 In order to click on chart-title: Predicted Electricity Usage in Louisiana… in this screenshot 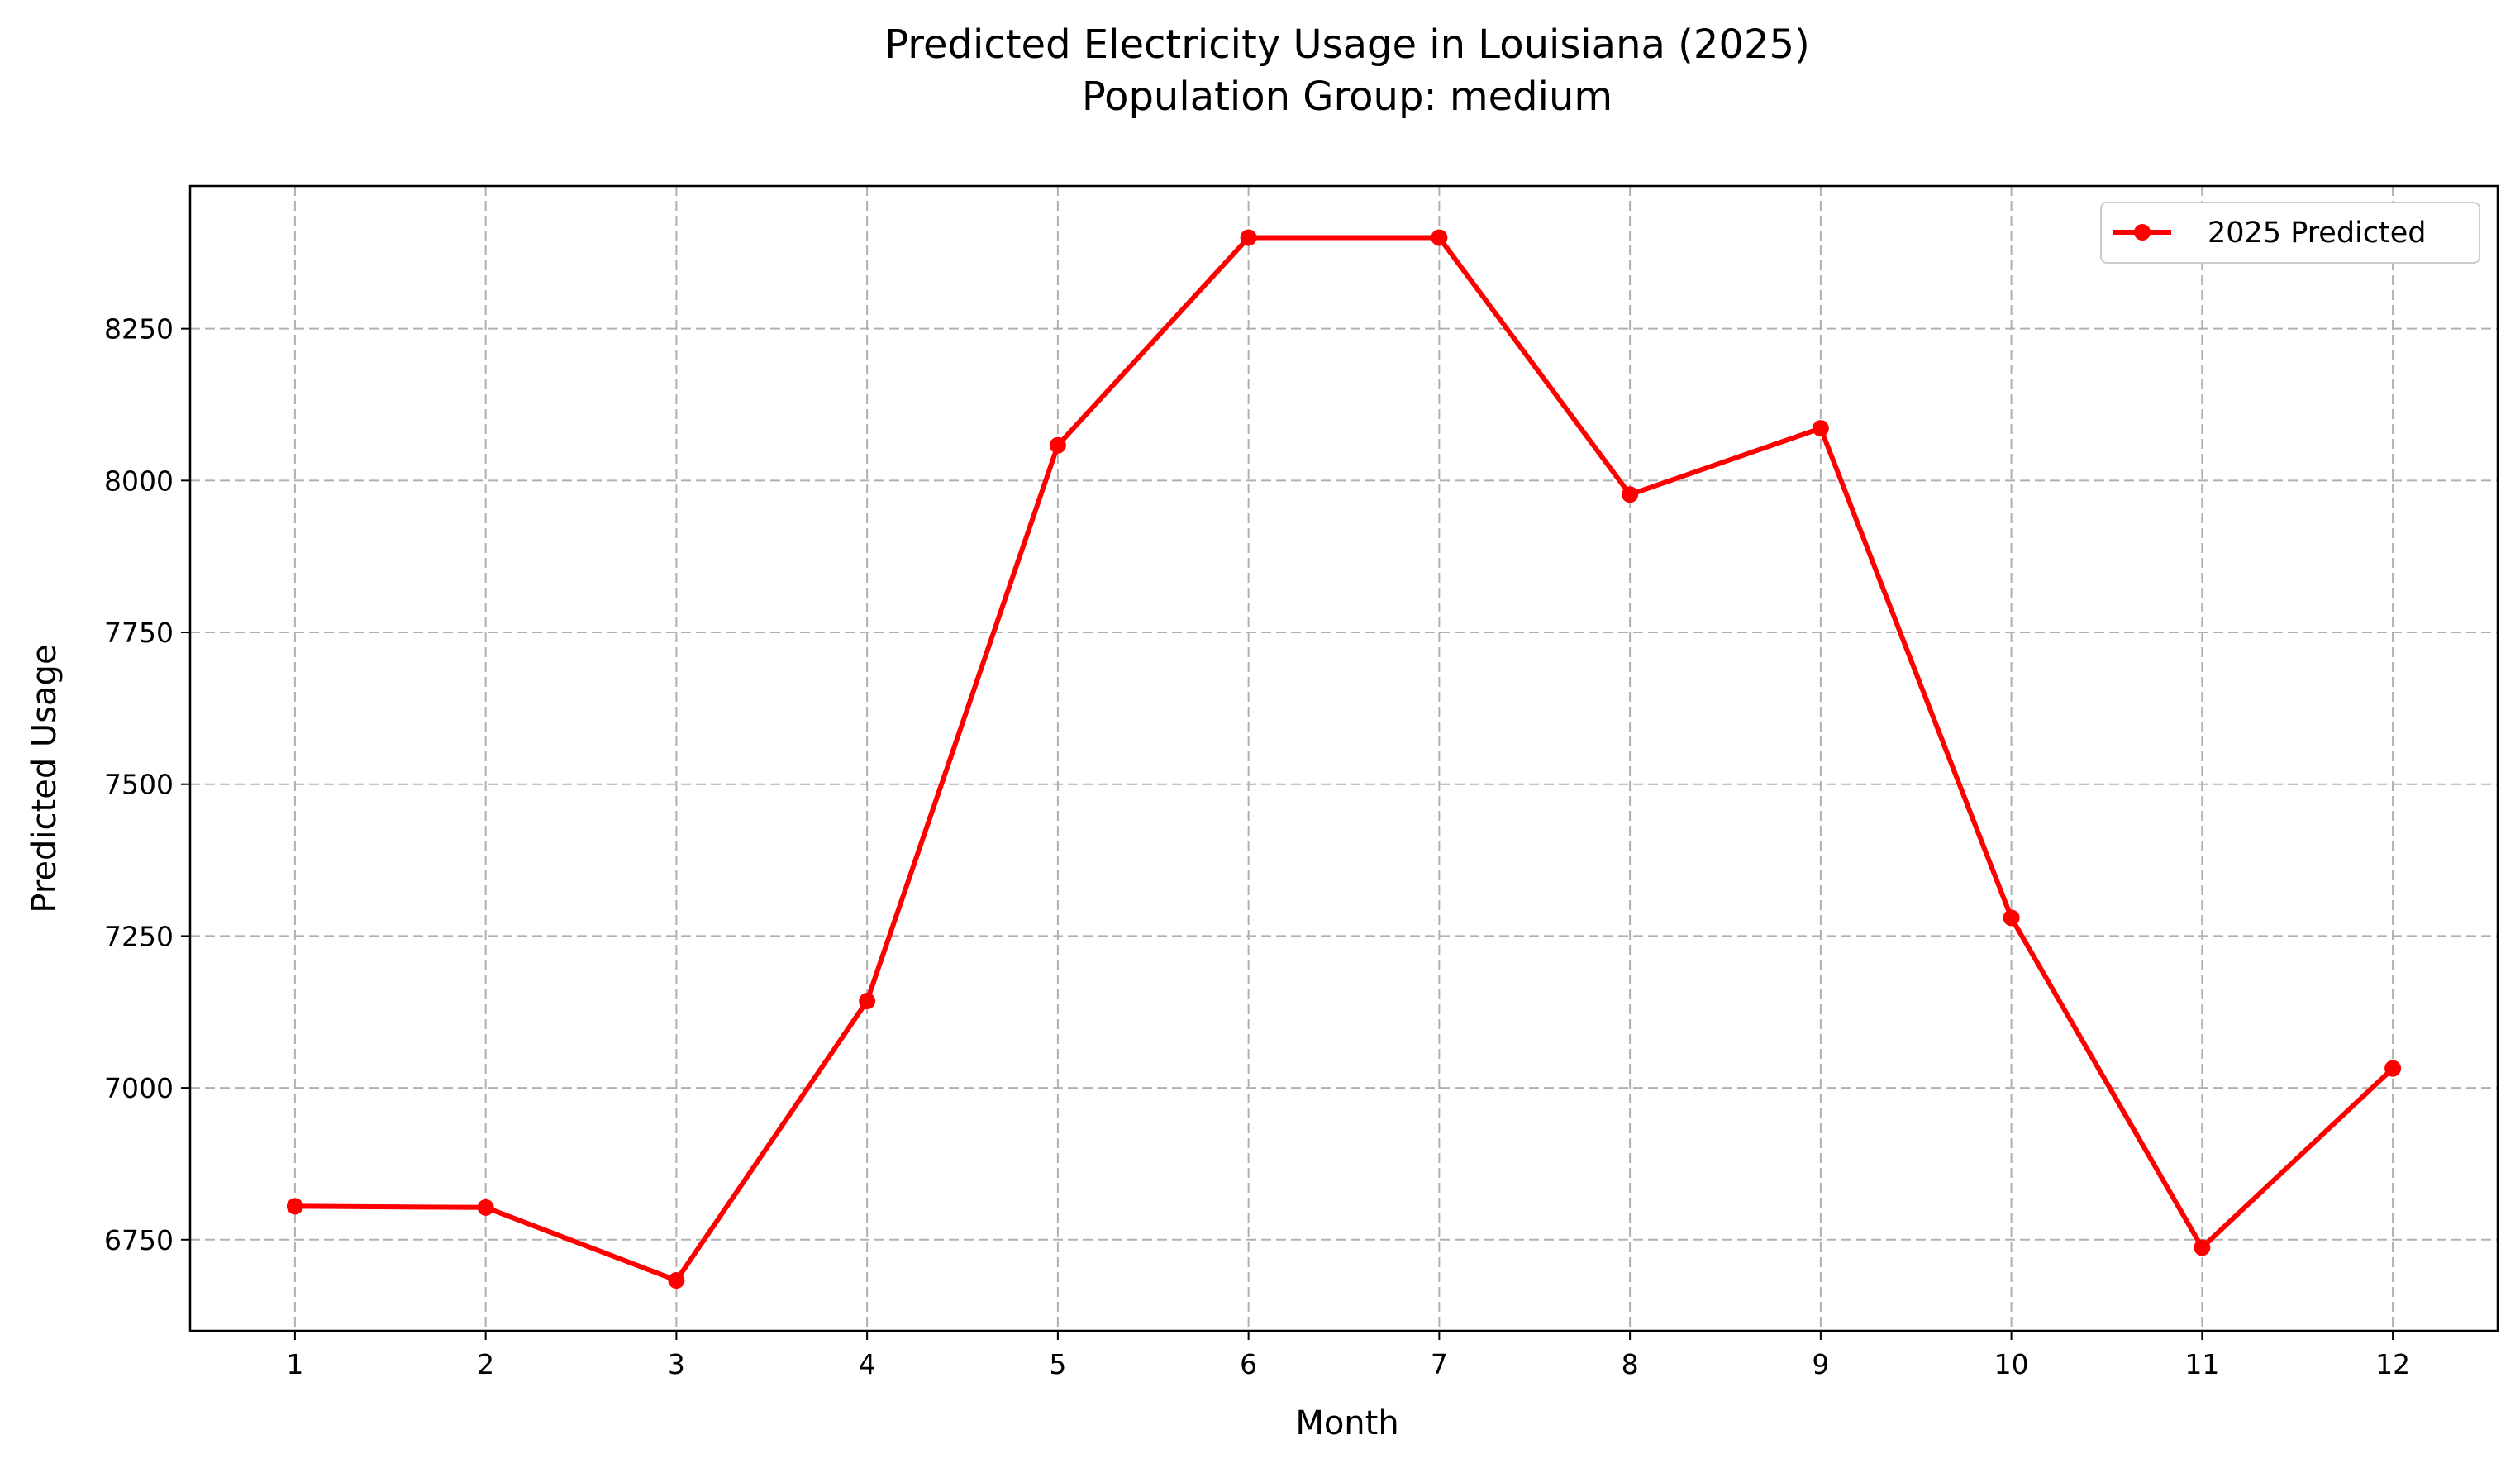, I will do `click(1347, 45)`.